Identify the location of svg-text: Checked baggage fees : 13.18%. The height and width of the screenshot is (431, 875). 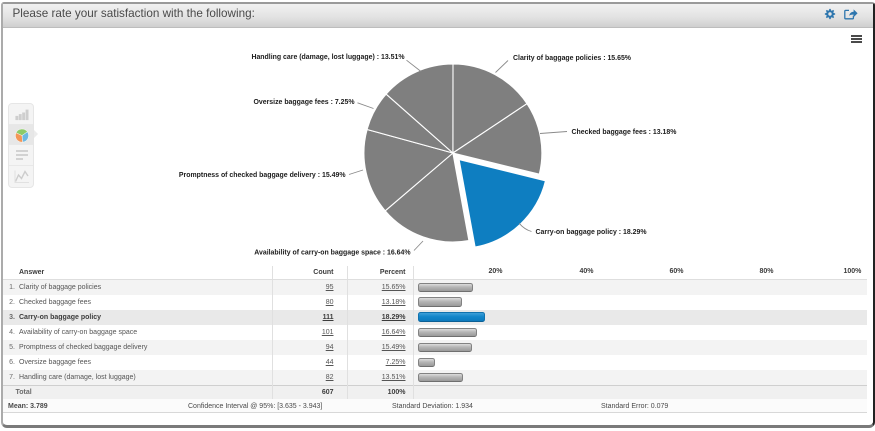
(624, 132).